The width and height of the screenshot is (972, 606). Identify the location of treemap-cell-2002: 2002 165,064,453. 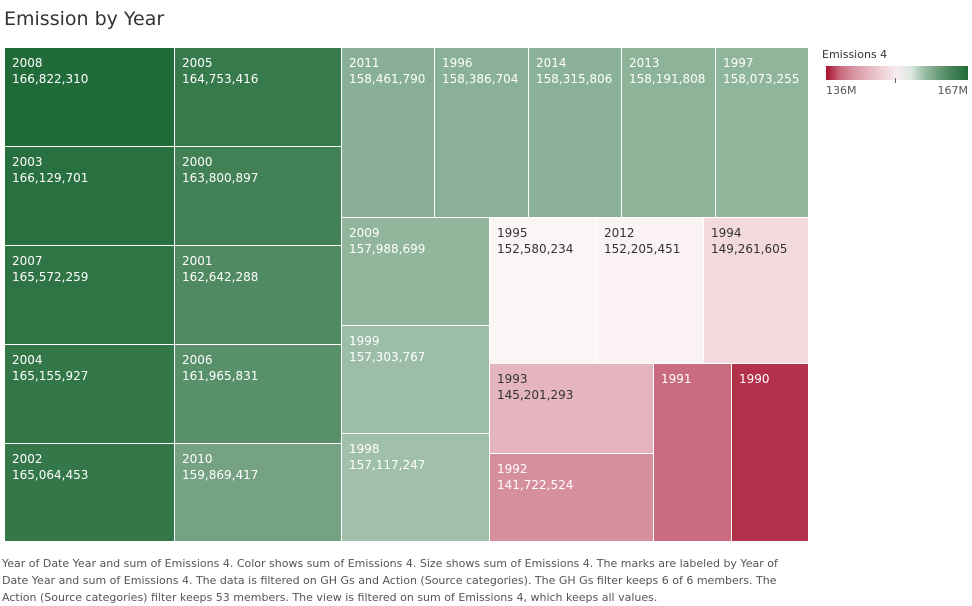
(90, 493).